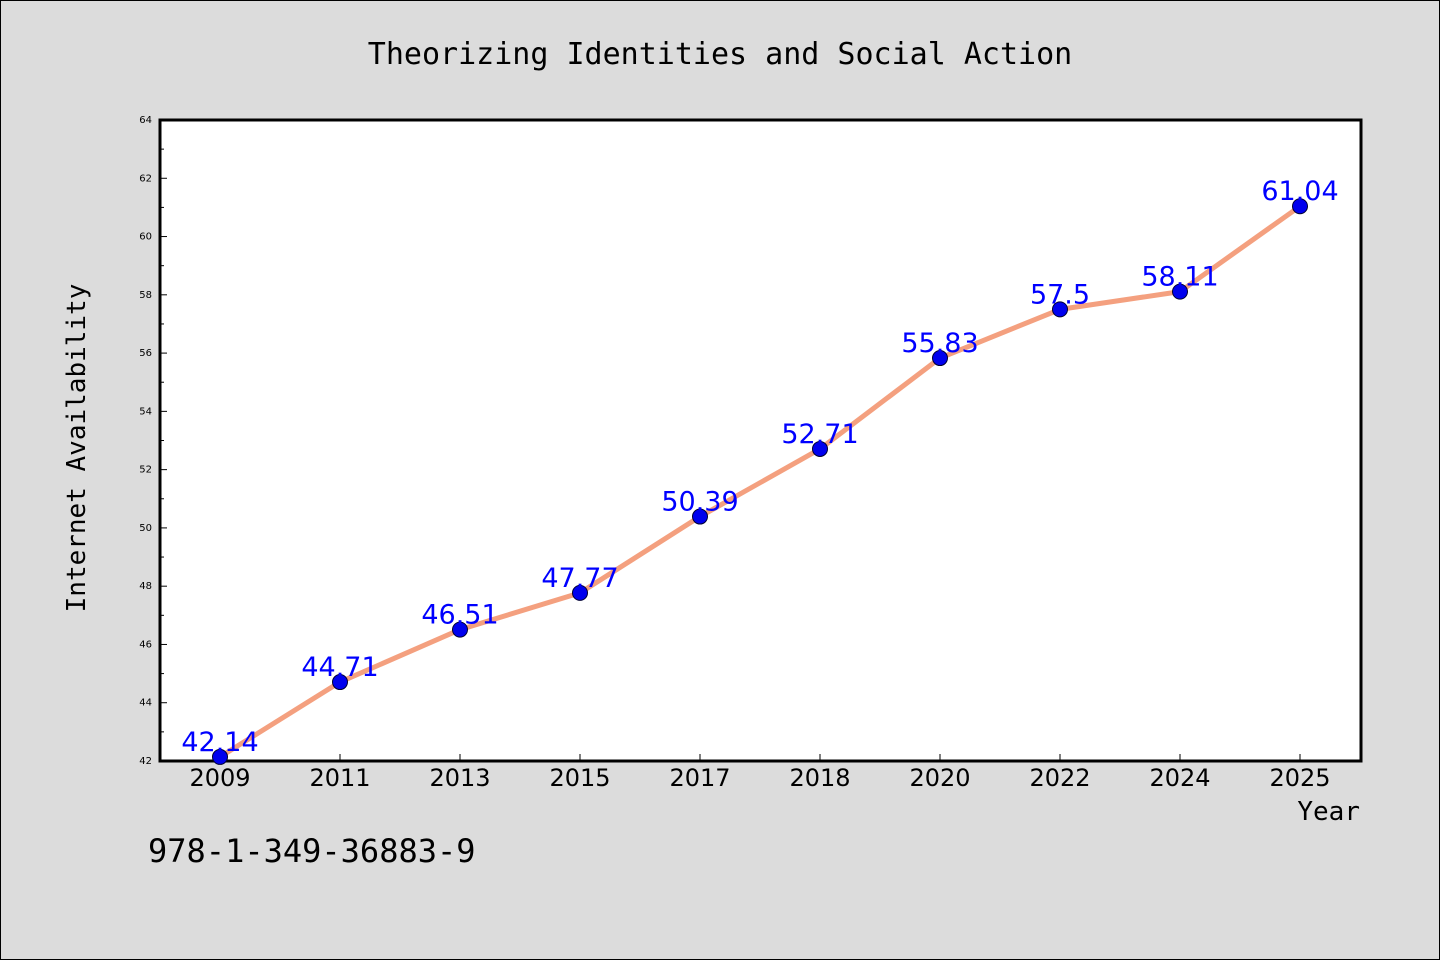 The height and width of the screenshot is (960, 1440). Describe the element at coordinates (1299, 778) in the screenshot. I see `x-tick-label: 2025` at that location.